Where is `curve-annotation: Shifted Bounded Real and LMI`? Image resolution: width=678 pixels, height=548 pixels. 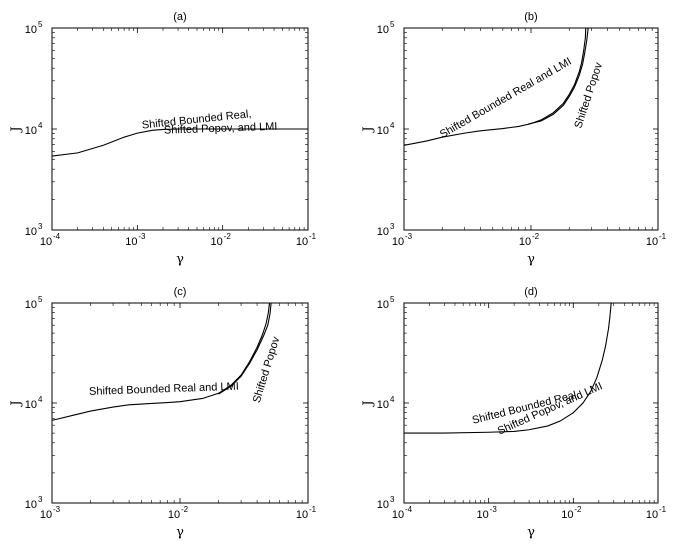
curve-annotation: Shifted Bounded Real and LMI is located at coordinates (164, 389).